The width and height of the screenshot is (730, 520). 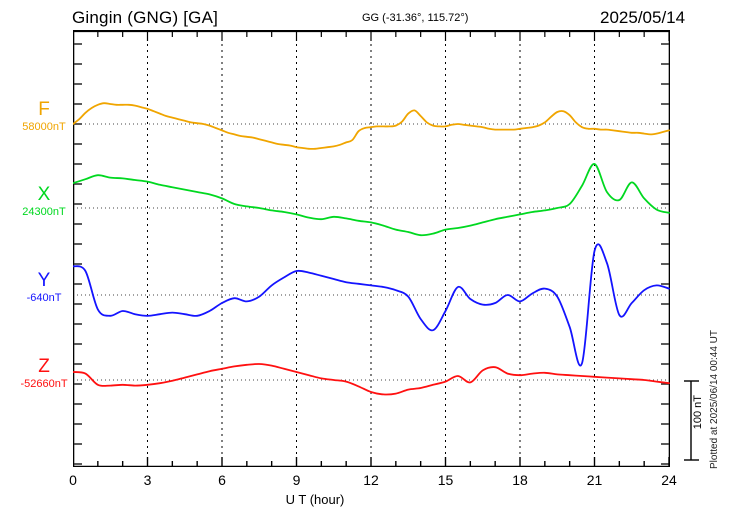 What do you see at coordinates (714, 399) in the screenshot?
I see `plotted-timestamp: Plotted at 2025/06/14 00:44 UT` at bounding box center [714, 399].